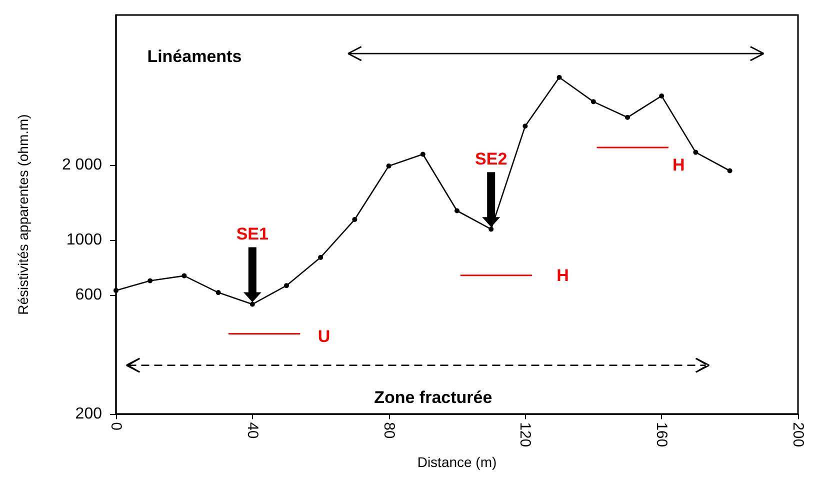  I want to click on y-tick-label: 2 000, so click(82, 165).